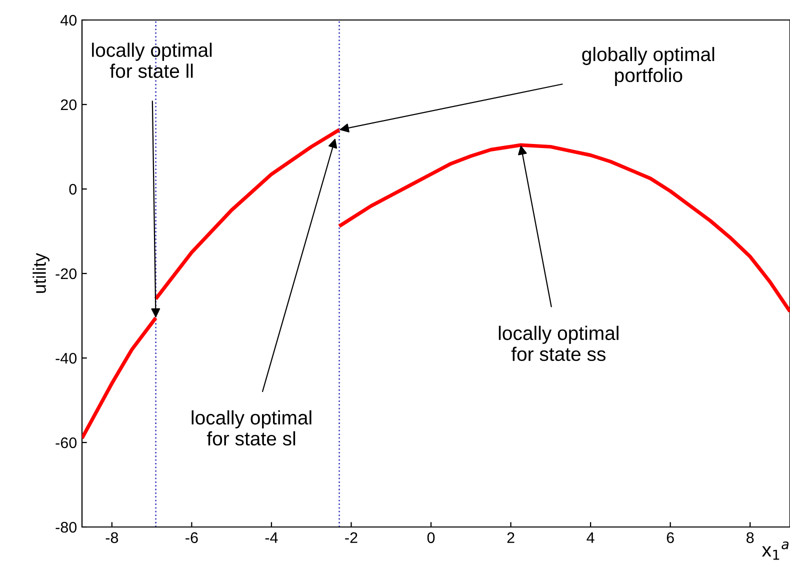  Describe the element at coordinates (192, 538) in the screenshot. I see `x-tick-label: -6` at that location.